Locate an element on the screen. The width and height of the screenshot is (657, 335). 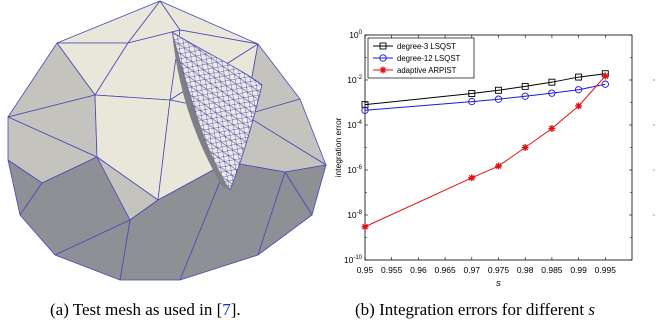
y-tick-label: 10⁻⁸ is located at coordinates (354, 215).